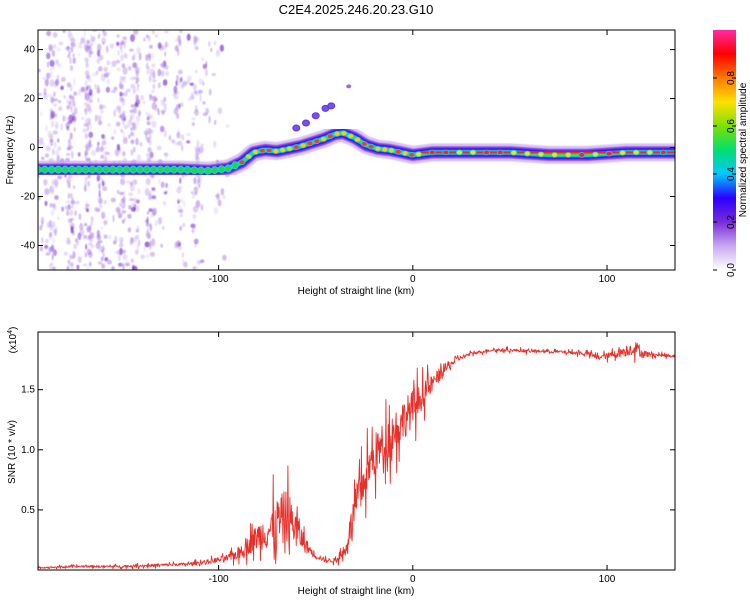  I want to click on snr-y-tick-label: 1.0, so click(28, 450).